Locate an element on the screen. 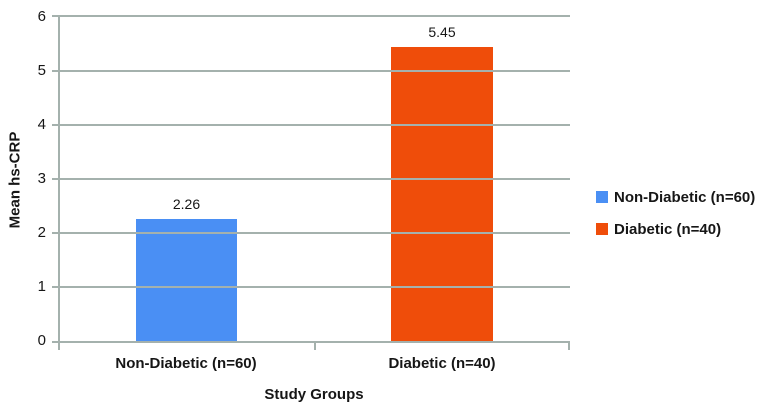  legend: Non-Diabetic (n=60) Diabetic (n=40) is located at coordinates (675, 218).